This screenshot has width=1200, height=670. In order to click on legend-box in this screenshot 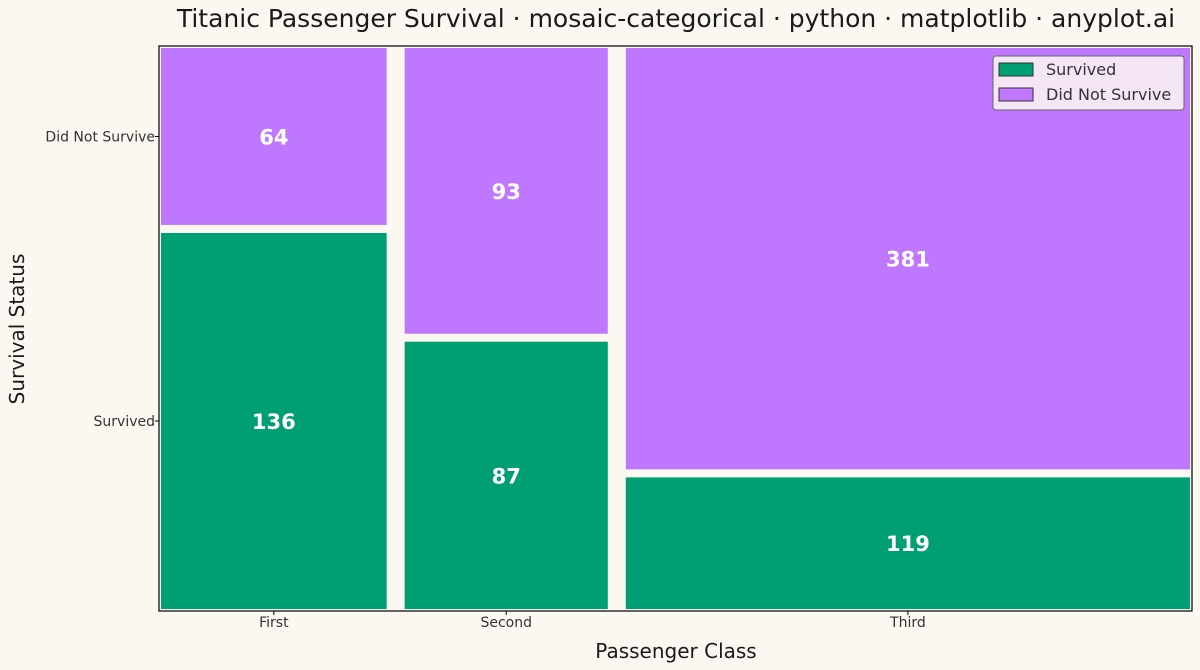, I will do `click(1088, 83)`.